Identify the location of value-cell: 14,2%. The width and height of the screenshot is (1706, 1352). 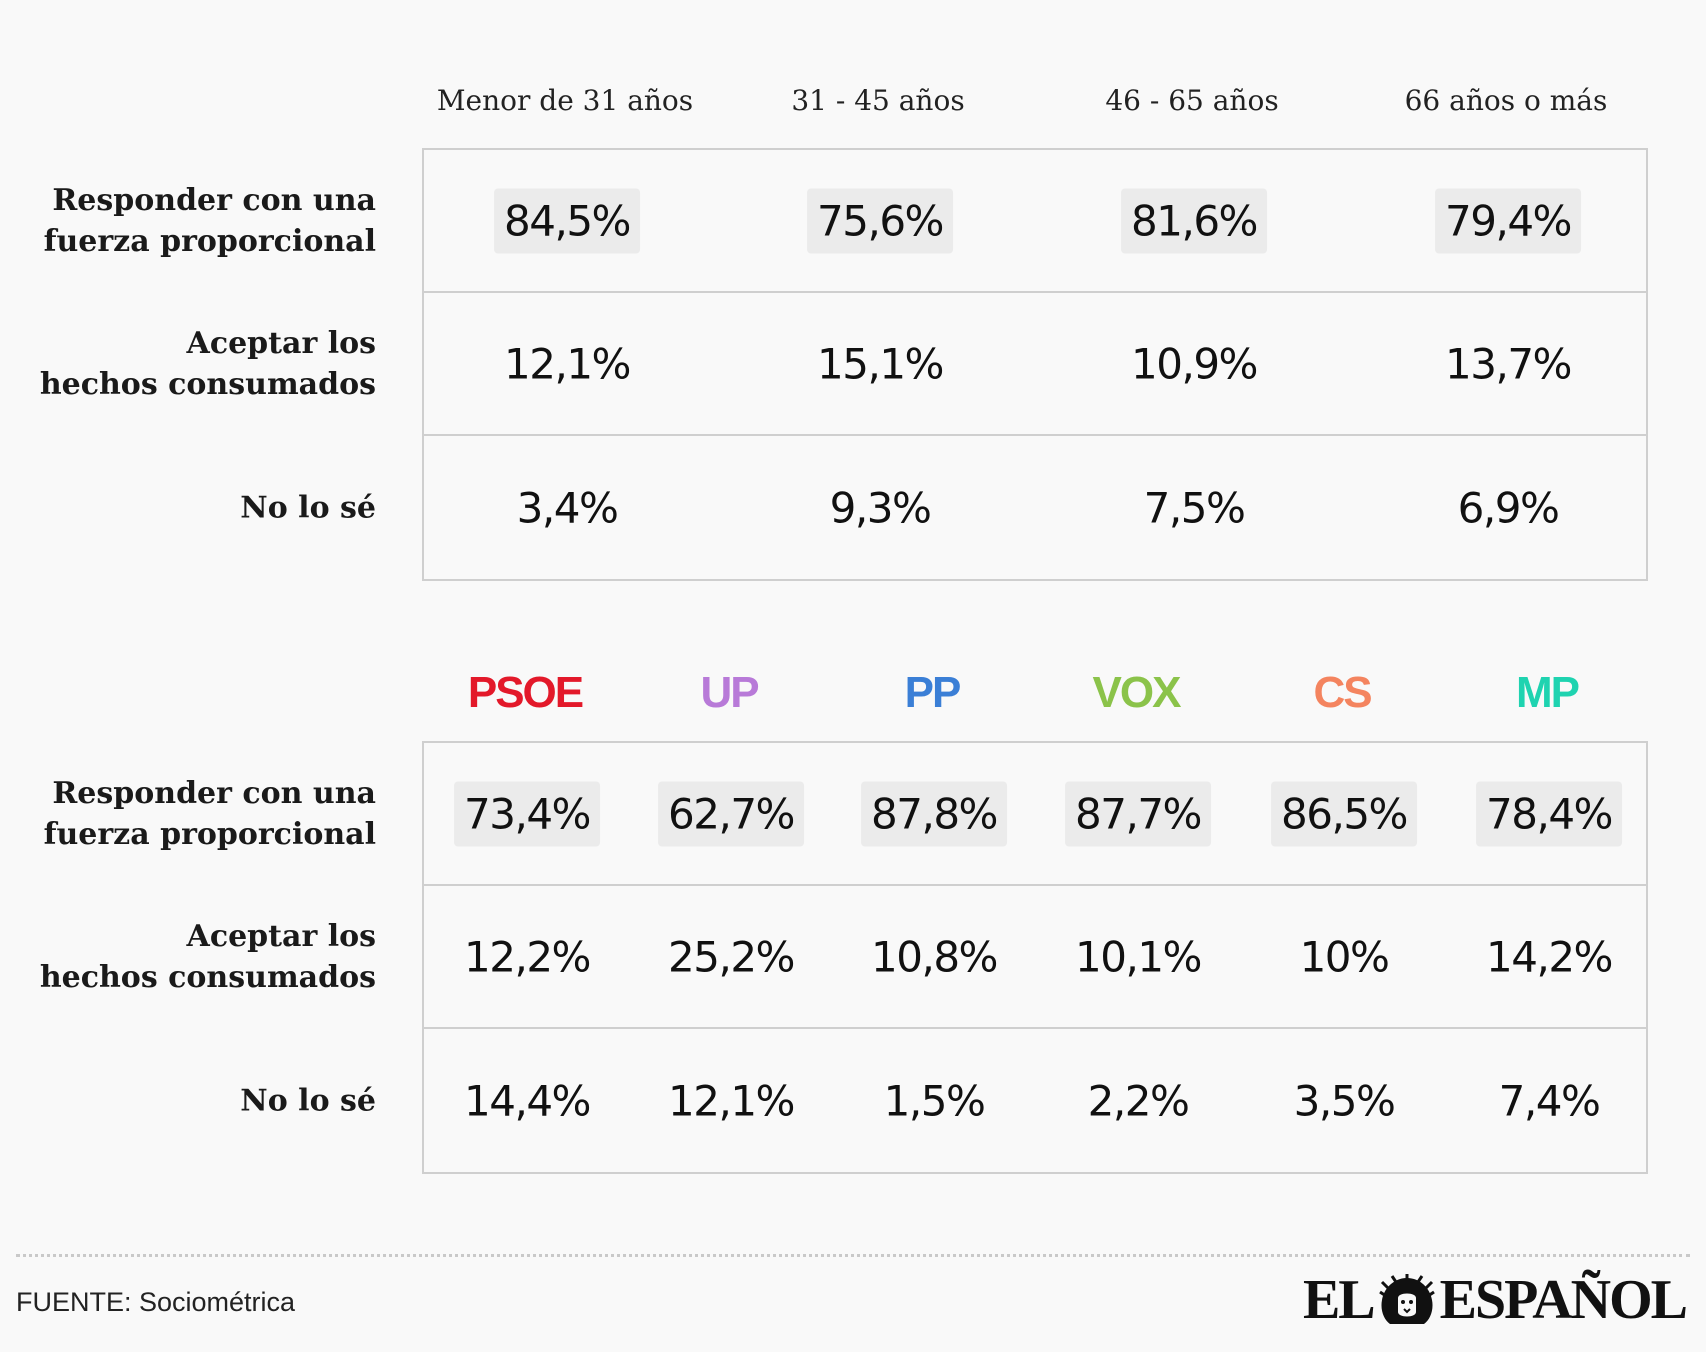
(1549, 956).